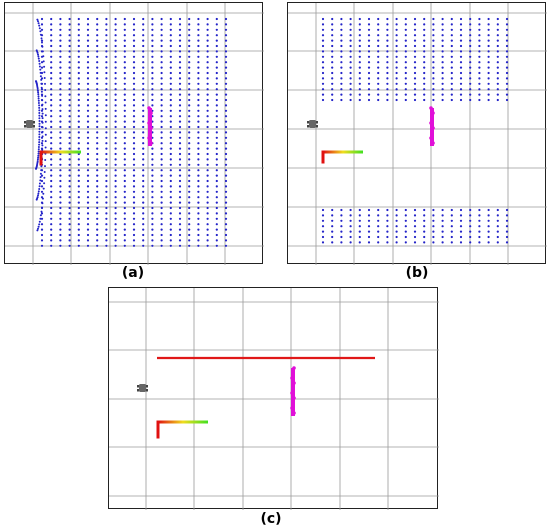 This screenshot has width=550, height=532. Describe the element at coordinates (323, 157) in the screenshot. I see `pose-axis-icon` at that location.